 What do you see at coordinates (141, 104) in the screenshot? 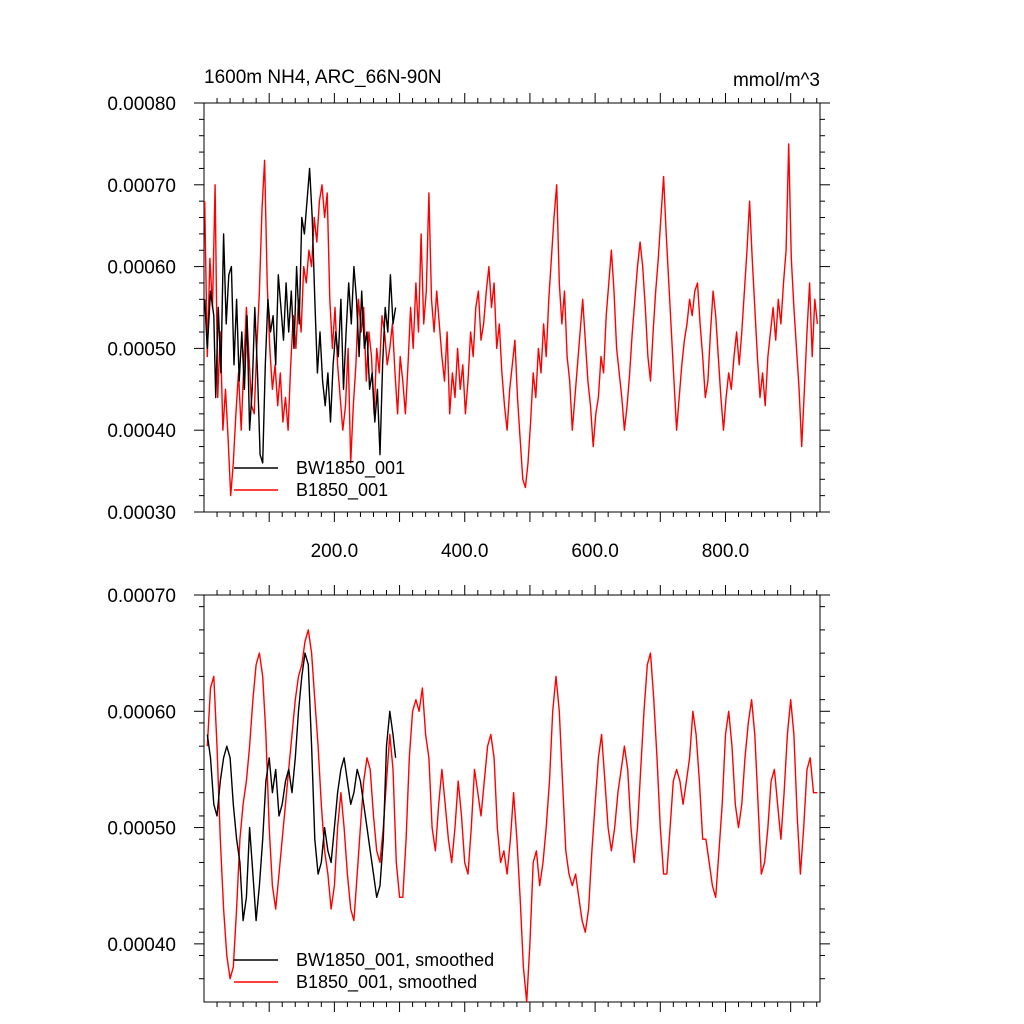
I see `y-tick-label: 0.00080` at bounding box center [141, 104].